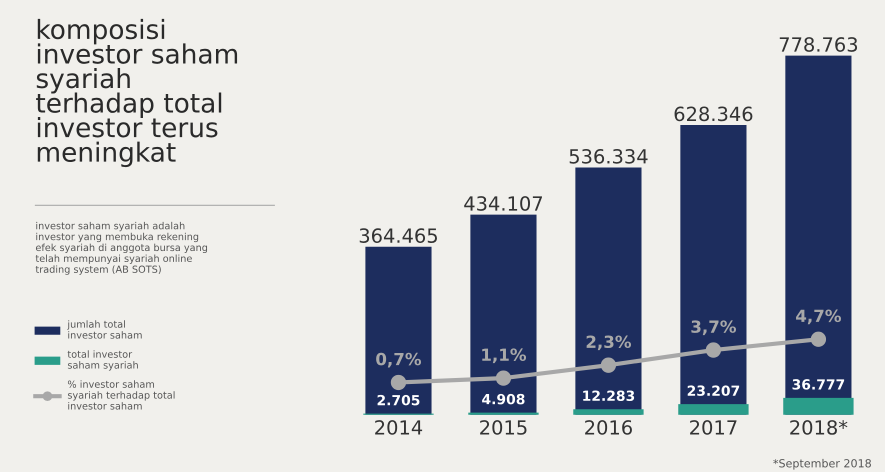 The height and width of the screenshot is (472, 885). Describe the element at coordinates (818, 317) in the screenshot. I see `data-label: 4,7%` at that location.